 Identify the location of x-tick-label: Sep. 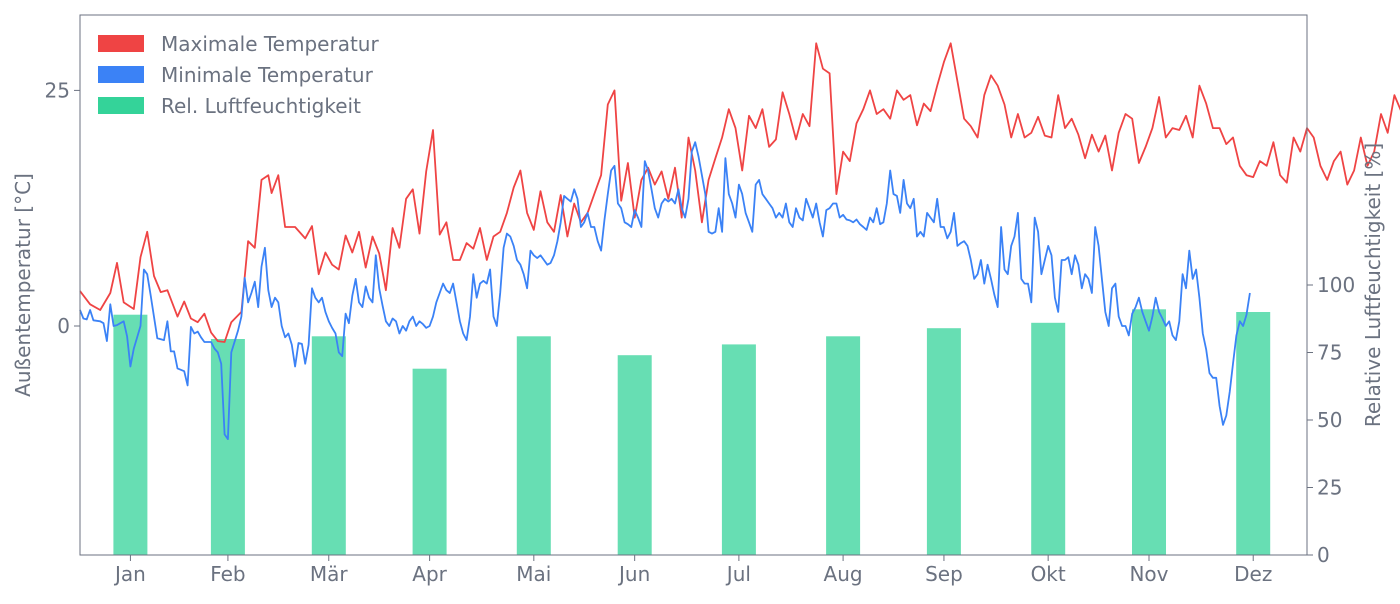
(944, 574).